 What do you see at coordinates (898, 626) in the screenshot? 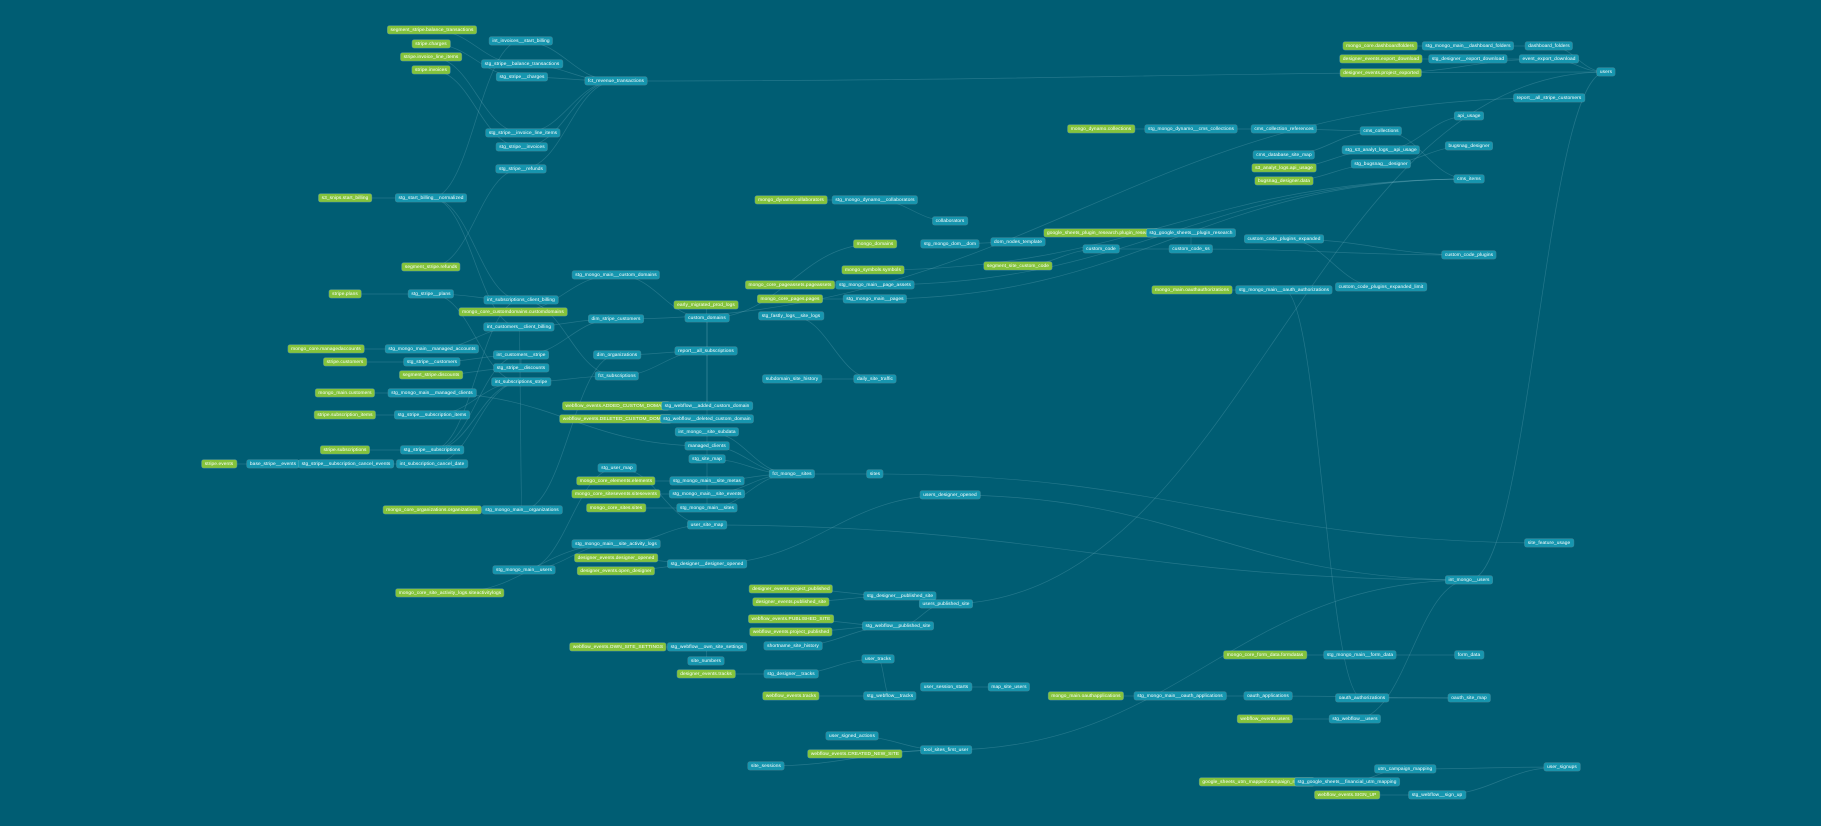
I see `graph-node: stg_webflow__published_site` at bounding box center [898, 626].